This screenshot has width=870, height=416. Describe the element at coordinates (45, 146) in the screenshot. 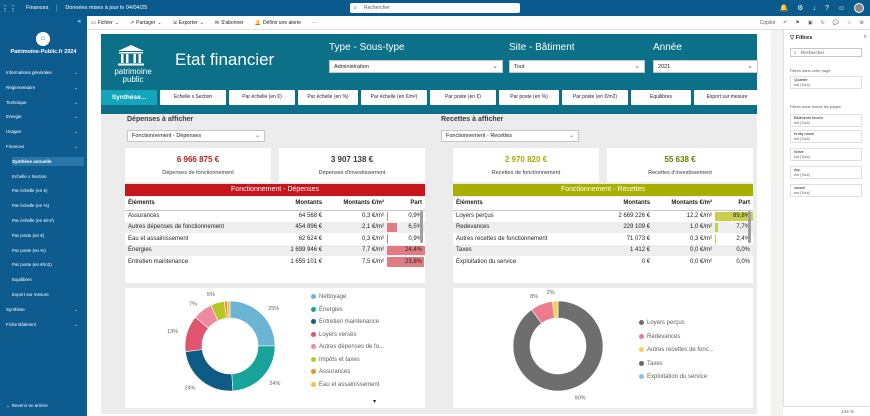

I see `sidebar-item: Finances ⌄` at that location.